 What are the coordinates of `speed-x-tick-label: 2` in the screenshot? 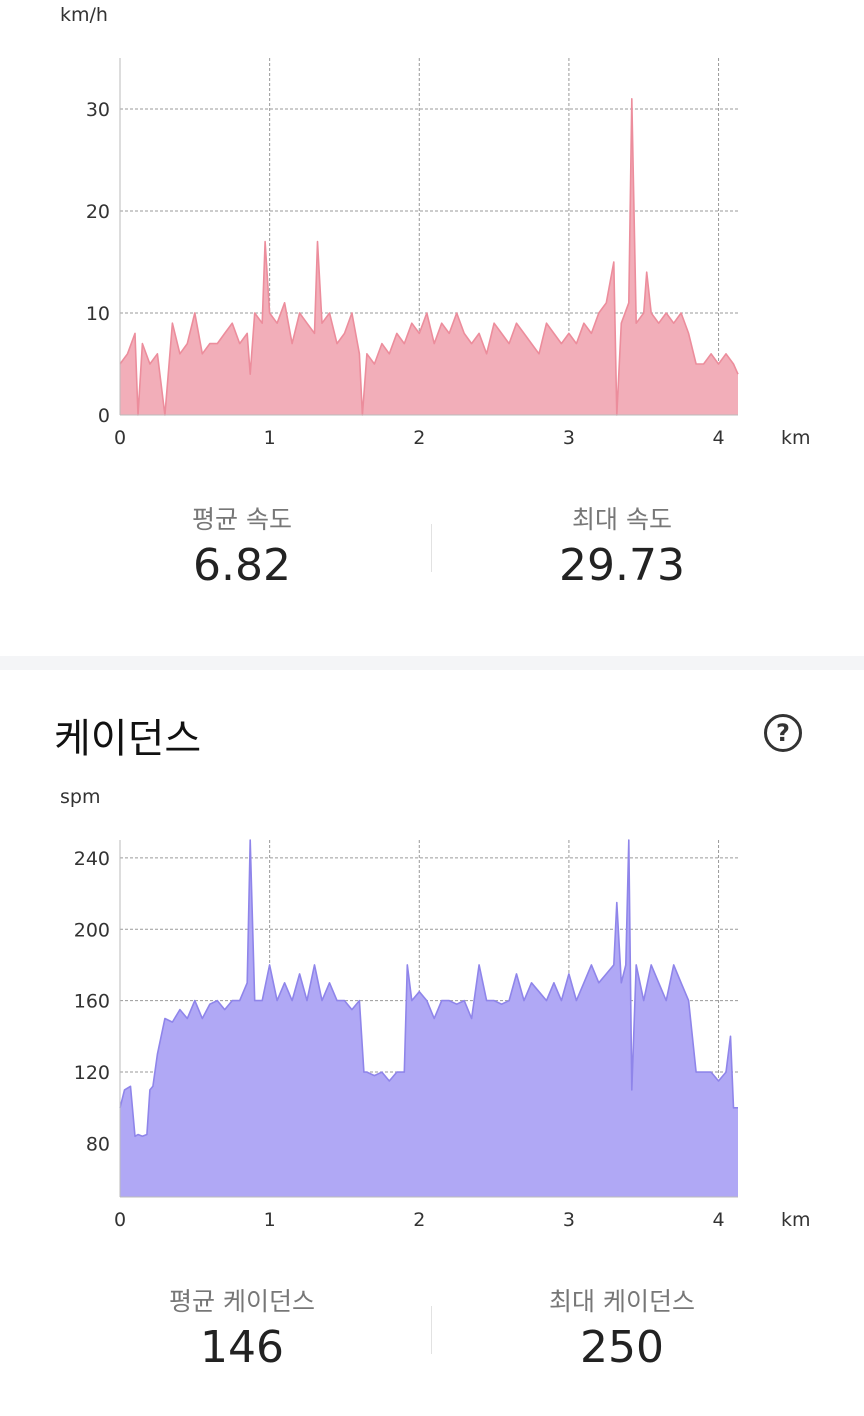 It's located at (419, 438).